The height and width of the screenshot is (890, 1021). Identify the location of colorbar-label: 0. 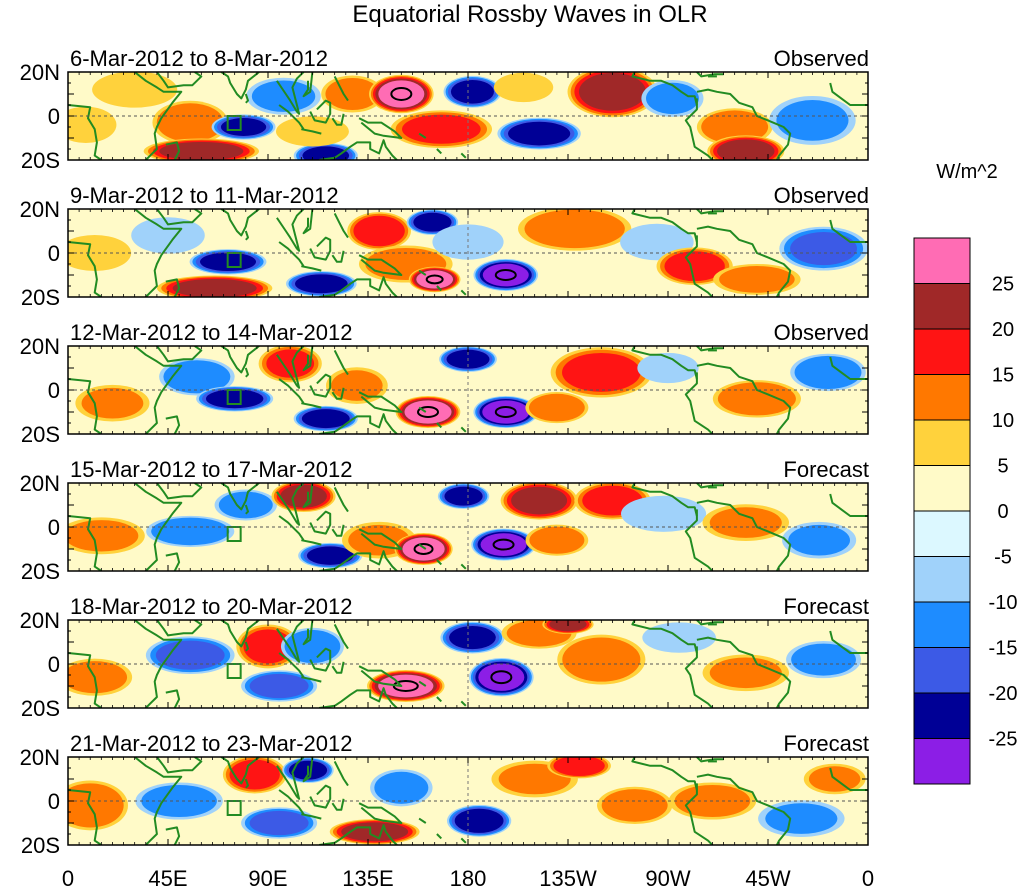
(1002, 512).